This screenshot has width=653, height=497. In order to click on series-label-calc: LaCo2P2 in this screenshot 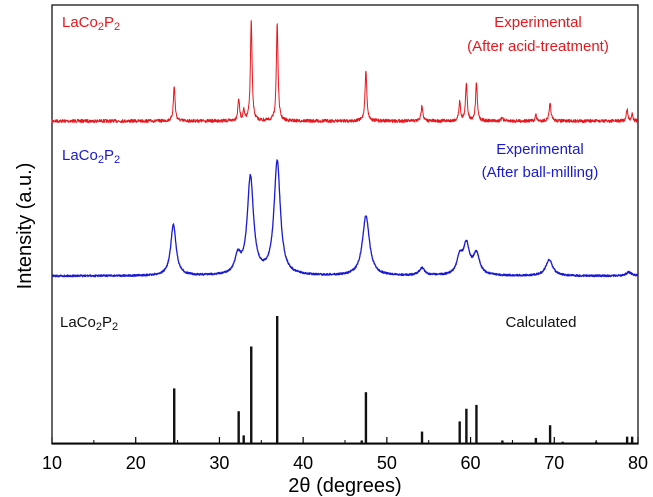, I will do `click(89, 323)`.